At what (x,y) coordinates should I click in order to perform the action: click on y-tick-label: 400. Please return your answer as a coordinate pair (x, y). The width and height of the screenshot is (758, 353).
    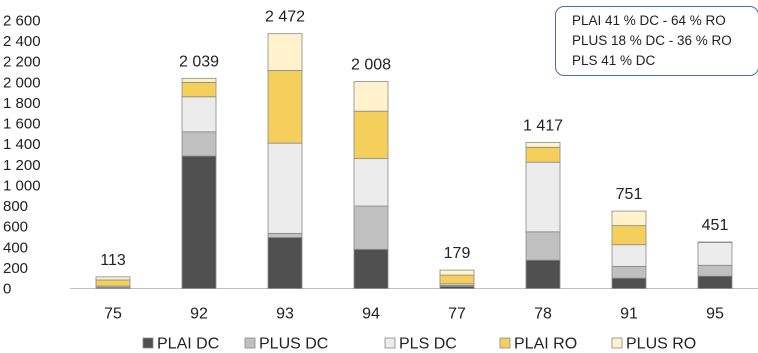
    Looking at the image, I should click on (15, 247).